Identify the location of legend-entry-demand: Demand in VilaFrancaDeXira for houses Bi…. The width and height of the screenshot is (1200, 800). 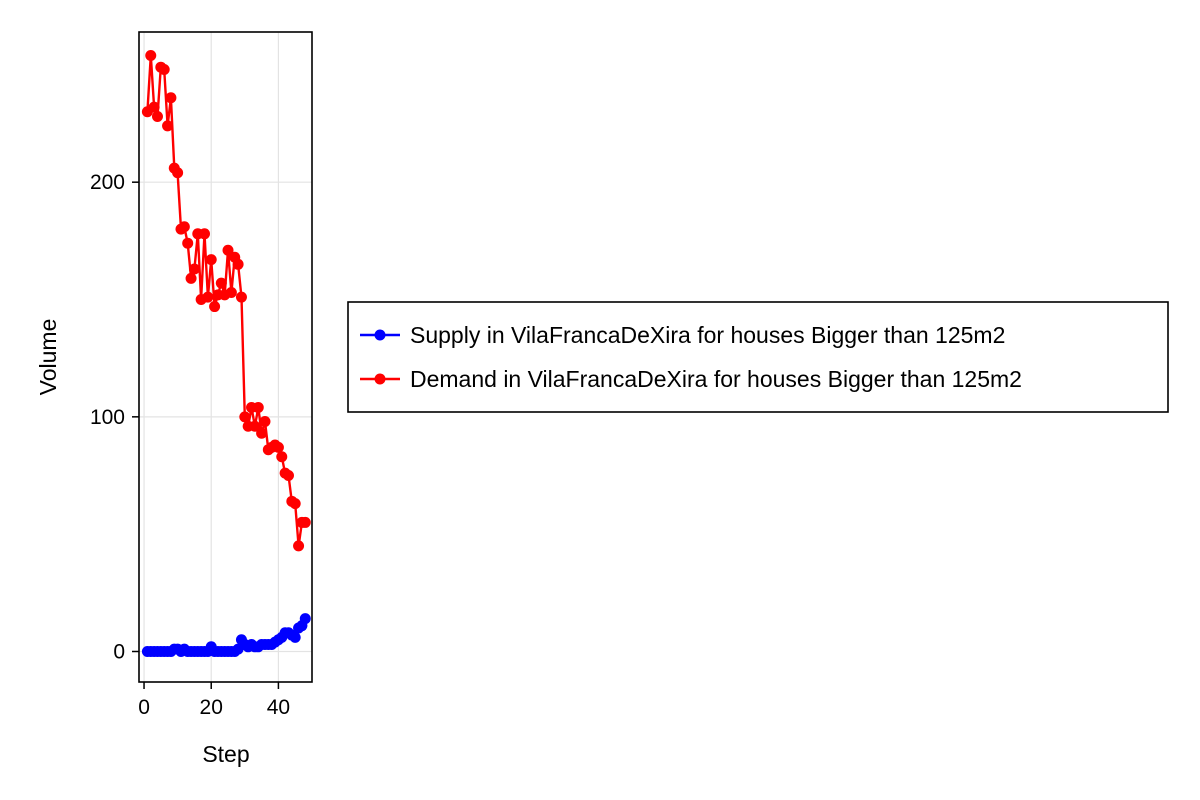
(691, 379).